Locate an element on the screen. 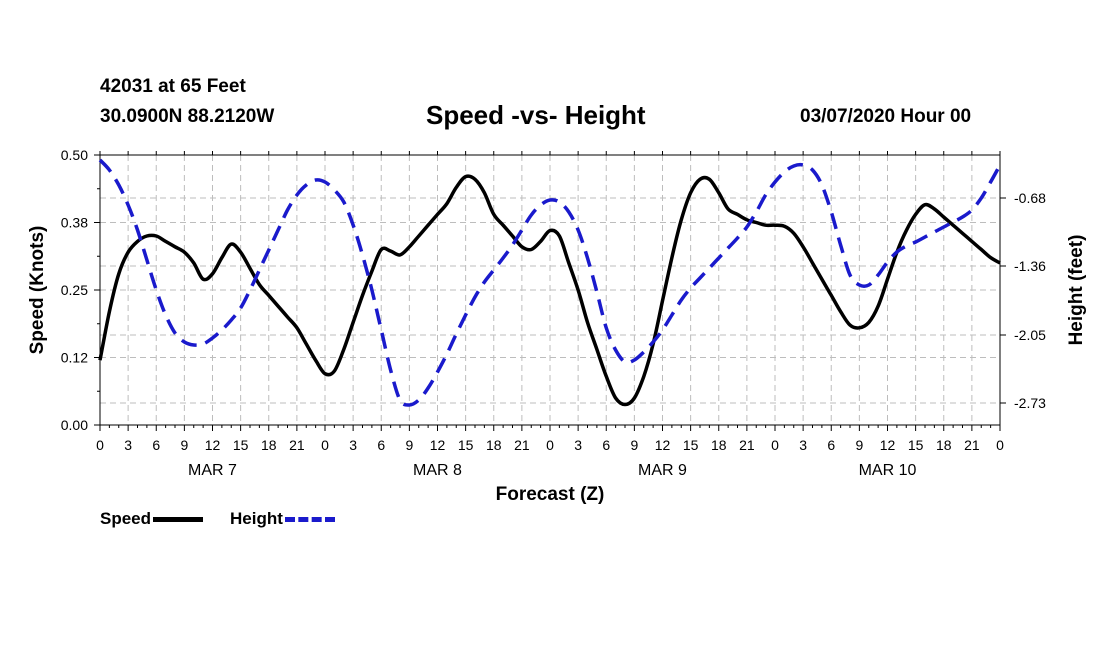 The width and height of the screenshot is (1100, 650). y-left-tick-label: 0.50 is located at coordinates (74, 155).